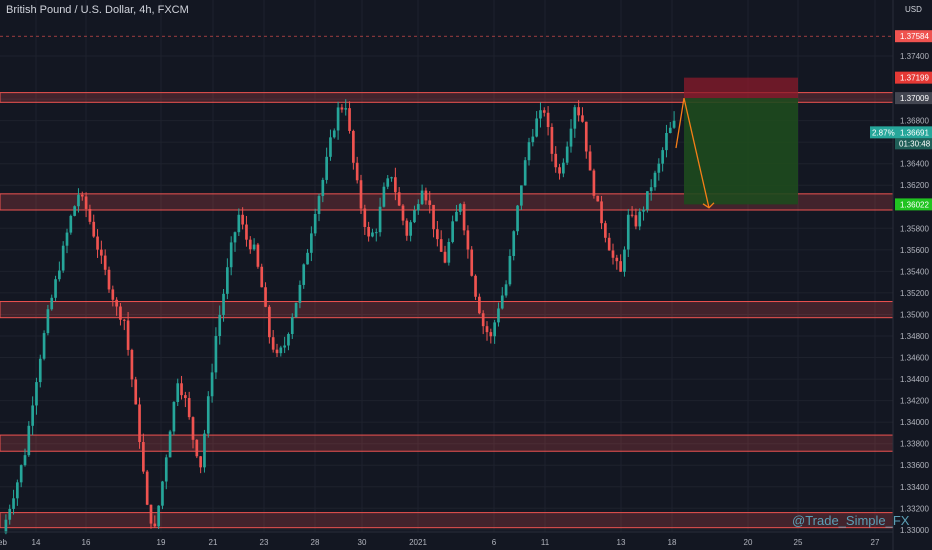 The width and height of the screenshot is (932, 550). Describe the element at coordinates (914, 121) in the screenshot. I see `price-tick-label: 1.36800` at that location.